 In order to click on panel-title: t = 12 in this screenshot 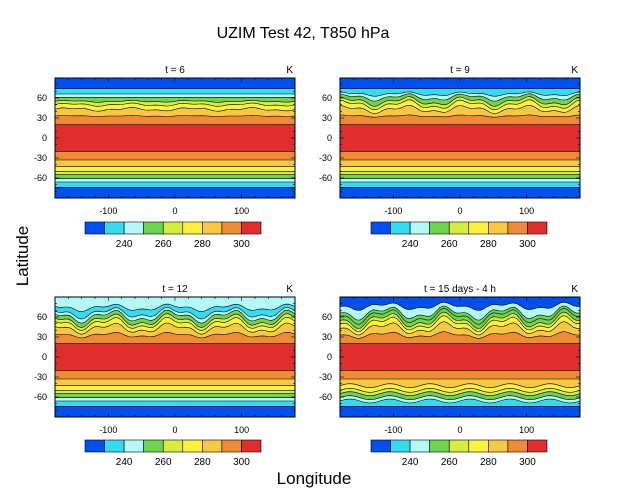, I will do `click(175, 289)`.